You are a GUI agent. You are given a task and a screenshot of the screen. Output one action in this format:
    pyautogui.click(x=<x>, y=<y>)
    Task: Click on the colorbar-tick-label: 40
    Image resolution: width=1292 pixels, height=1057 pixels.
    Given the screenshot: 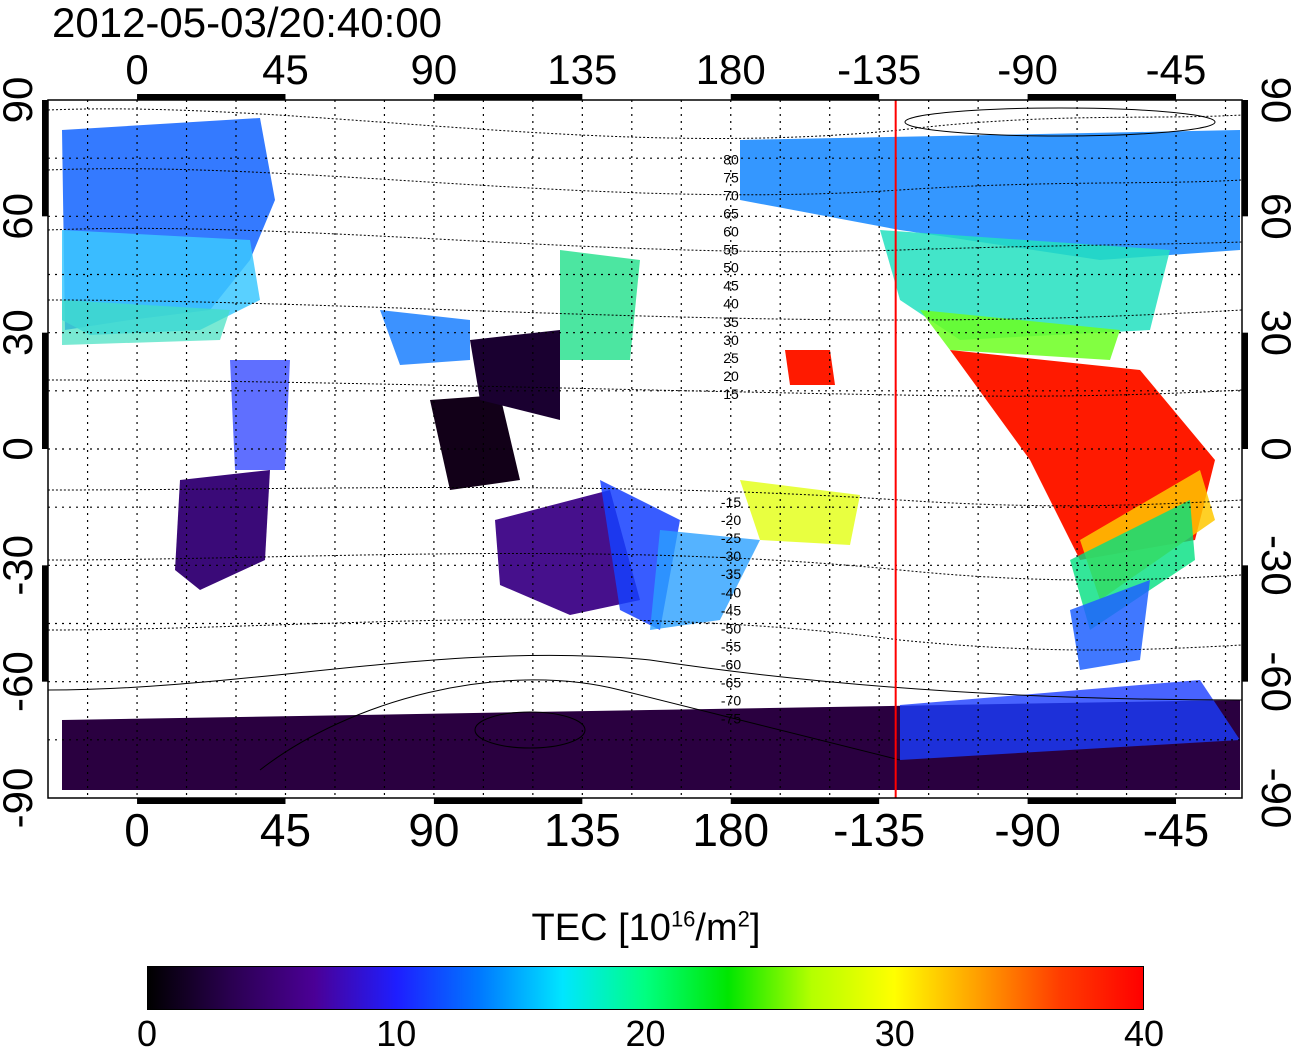 What is the action you would take?
    pyautogui.click(x=1144, y=1033)
    